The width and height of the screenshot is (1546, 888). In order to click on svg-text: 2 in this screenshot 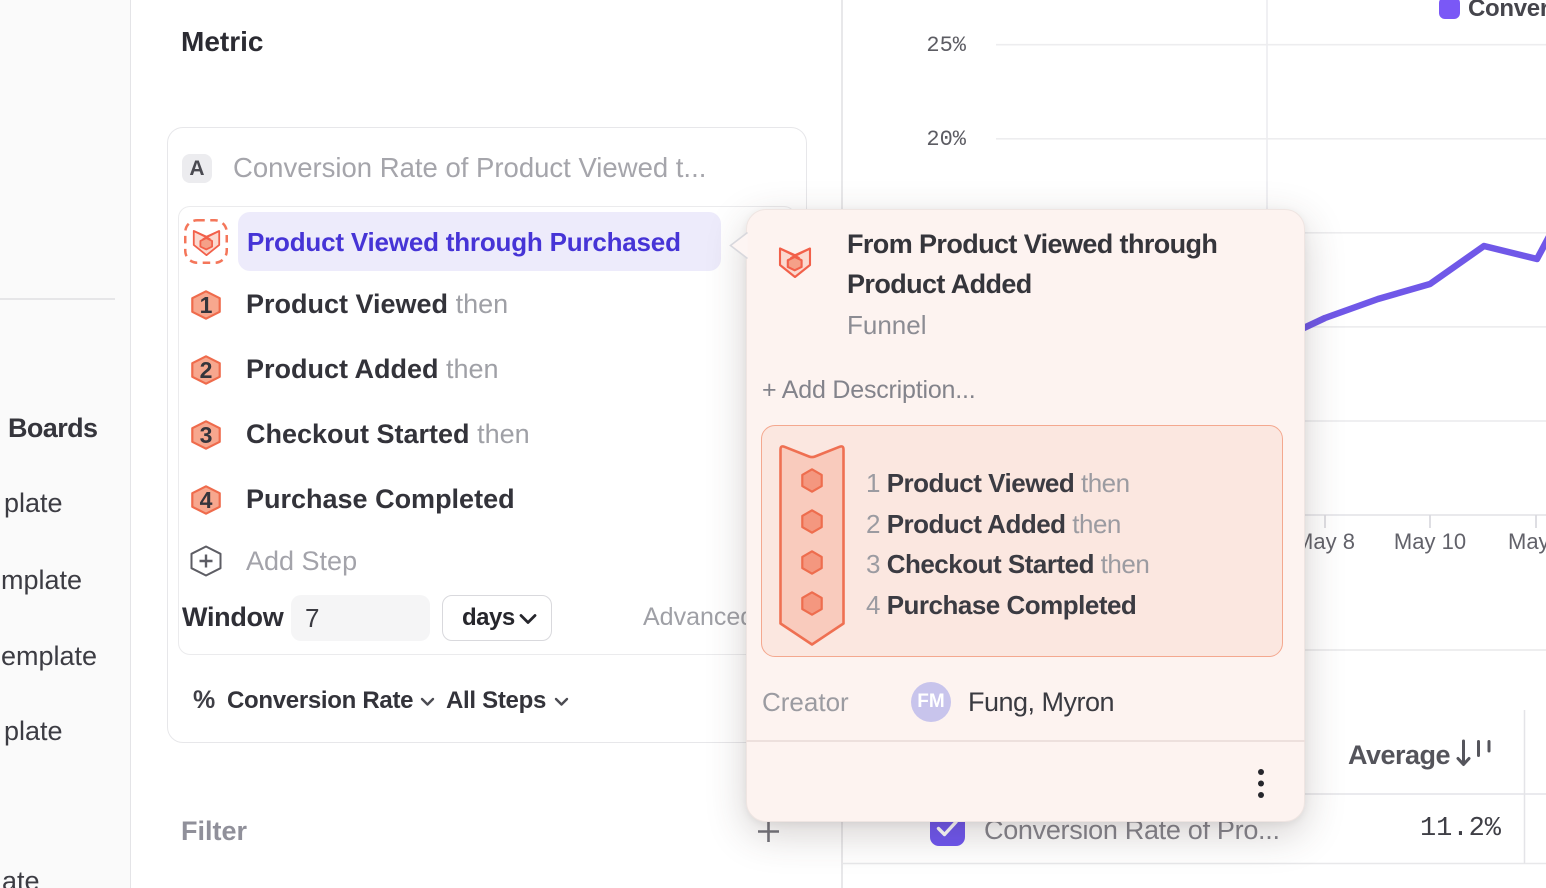, I will do `click(206, 370)`.